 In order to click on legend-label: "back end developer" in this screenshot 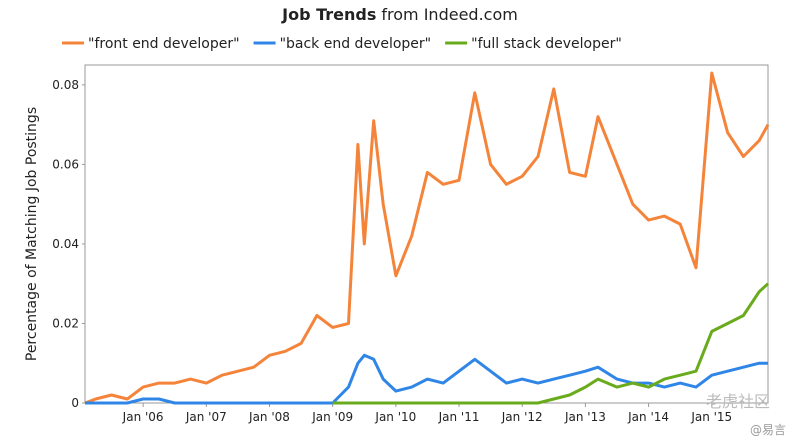, I will do `click(356, 44)`.